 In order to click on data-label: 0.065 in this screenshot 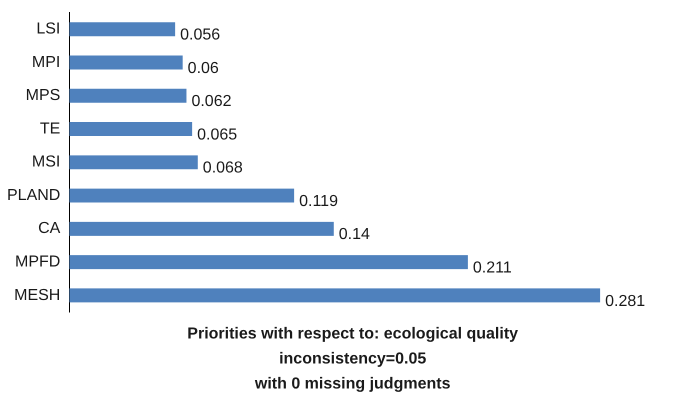, I will do `click(217, 135)`.